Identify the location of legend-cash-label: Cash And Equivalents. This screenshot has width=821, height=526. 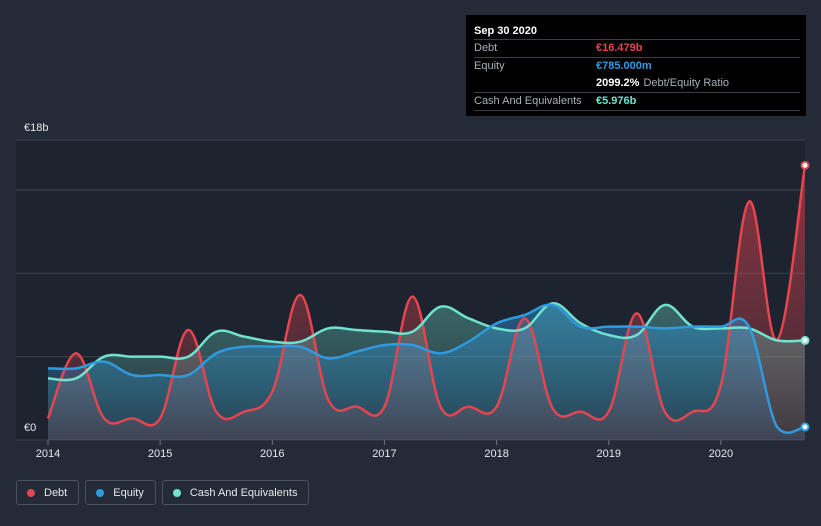
(243, 492).